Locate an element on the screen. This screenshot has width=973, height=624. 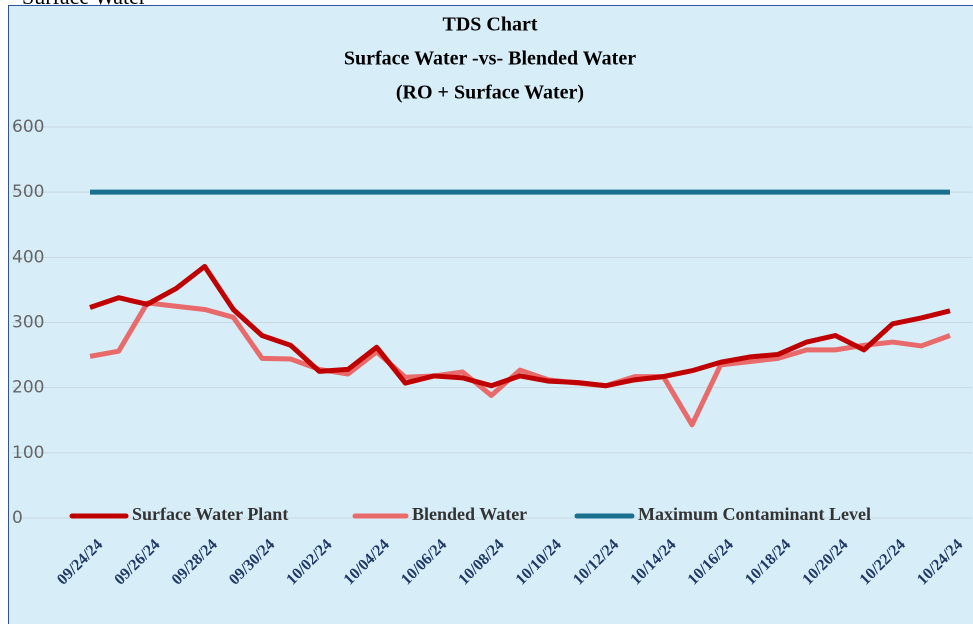
y-tick-label: 200 is located at coordinates (28, 388).